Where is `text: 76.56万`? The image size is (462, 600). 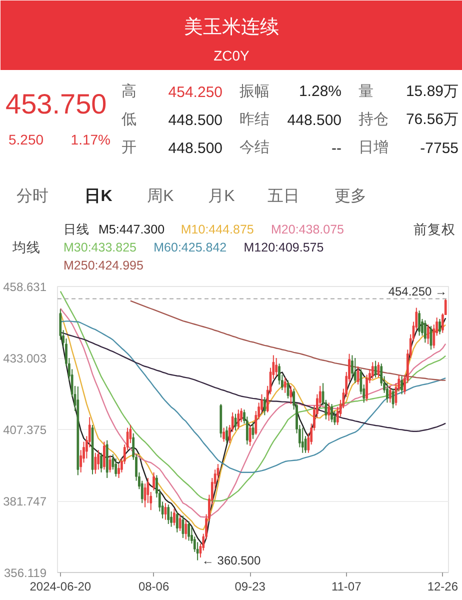
text: 76.56万 is located at coordinates (432, 119).